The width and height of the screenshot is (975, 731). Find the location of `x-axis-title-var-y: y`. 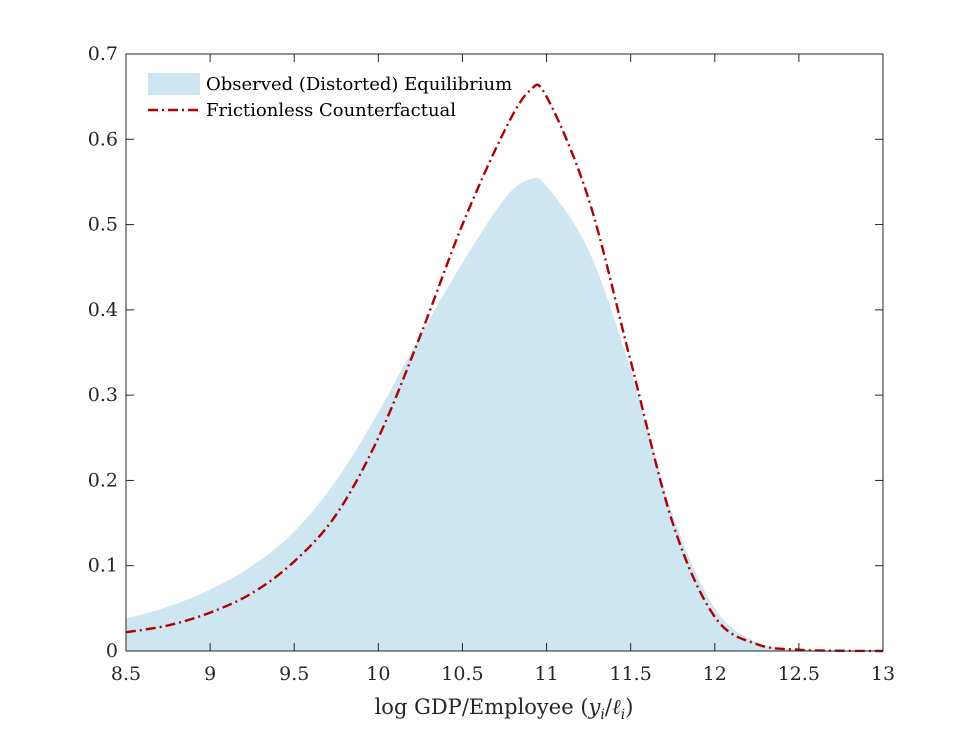

x-axis-title-var-y: y is located at coordinates (595, 707).